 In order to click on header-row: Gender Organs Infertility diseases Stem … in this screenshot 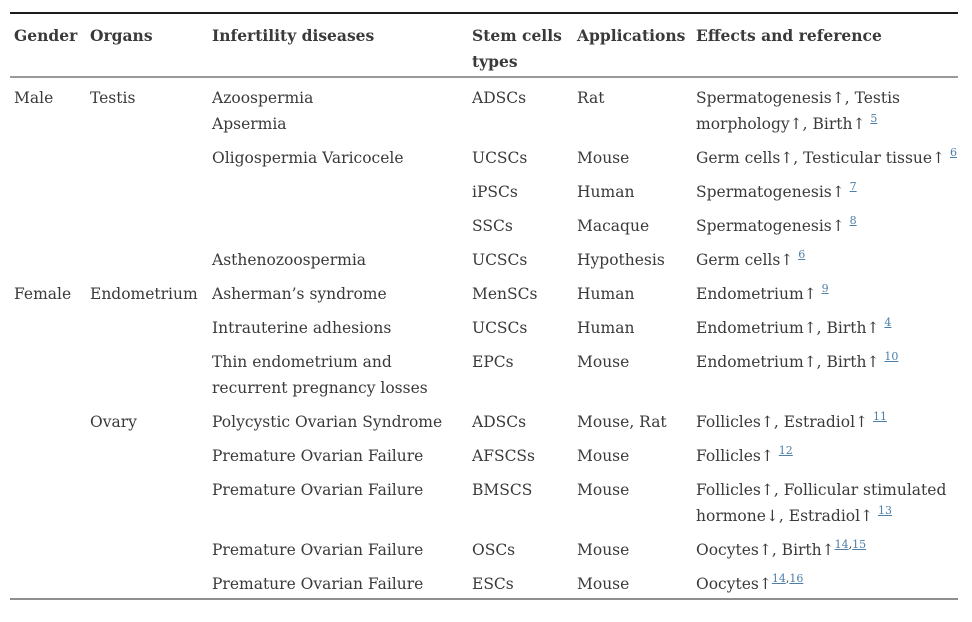, I will do `click(484, 45)`.